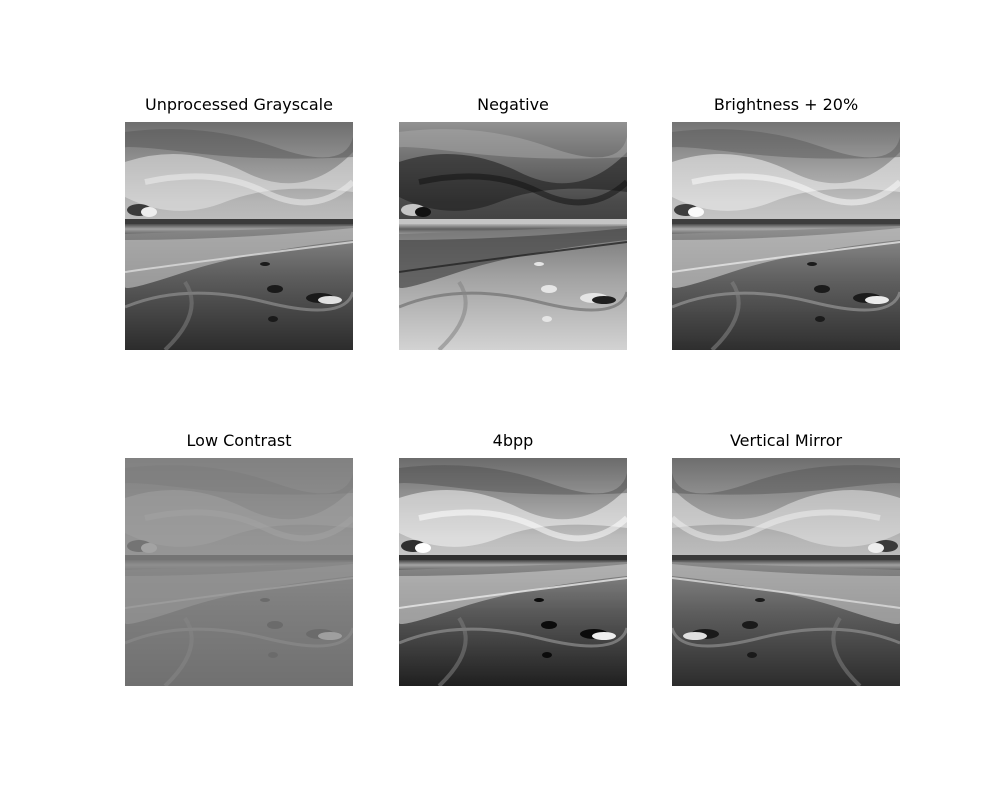  I want to click on image-vertical-mirror, so click(786, 572).